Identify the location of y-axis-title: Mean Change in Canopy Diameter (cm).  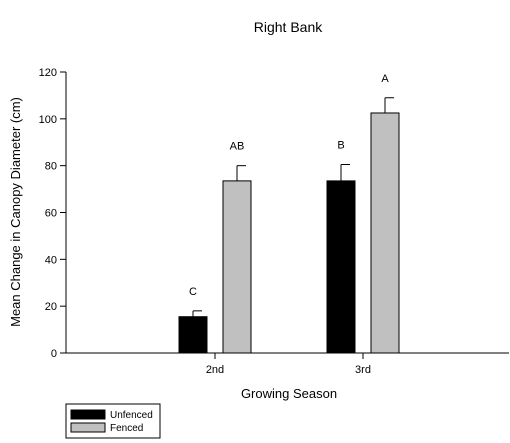
(15, 212).